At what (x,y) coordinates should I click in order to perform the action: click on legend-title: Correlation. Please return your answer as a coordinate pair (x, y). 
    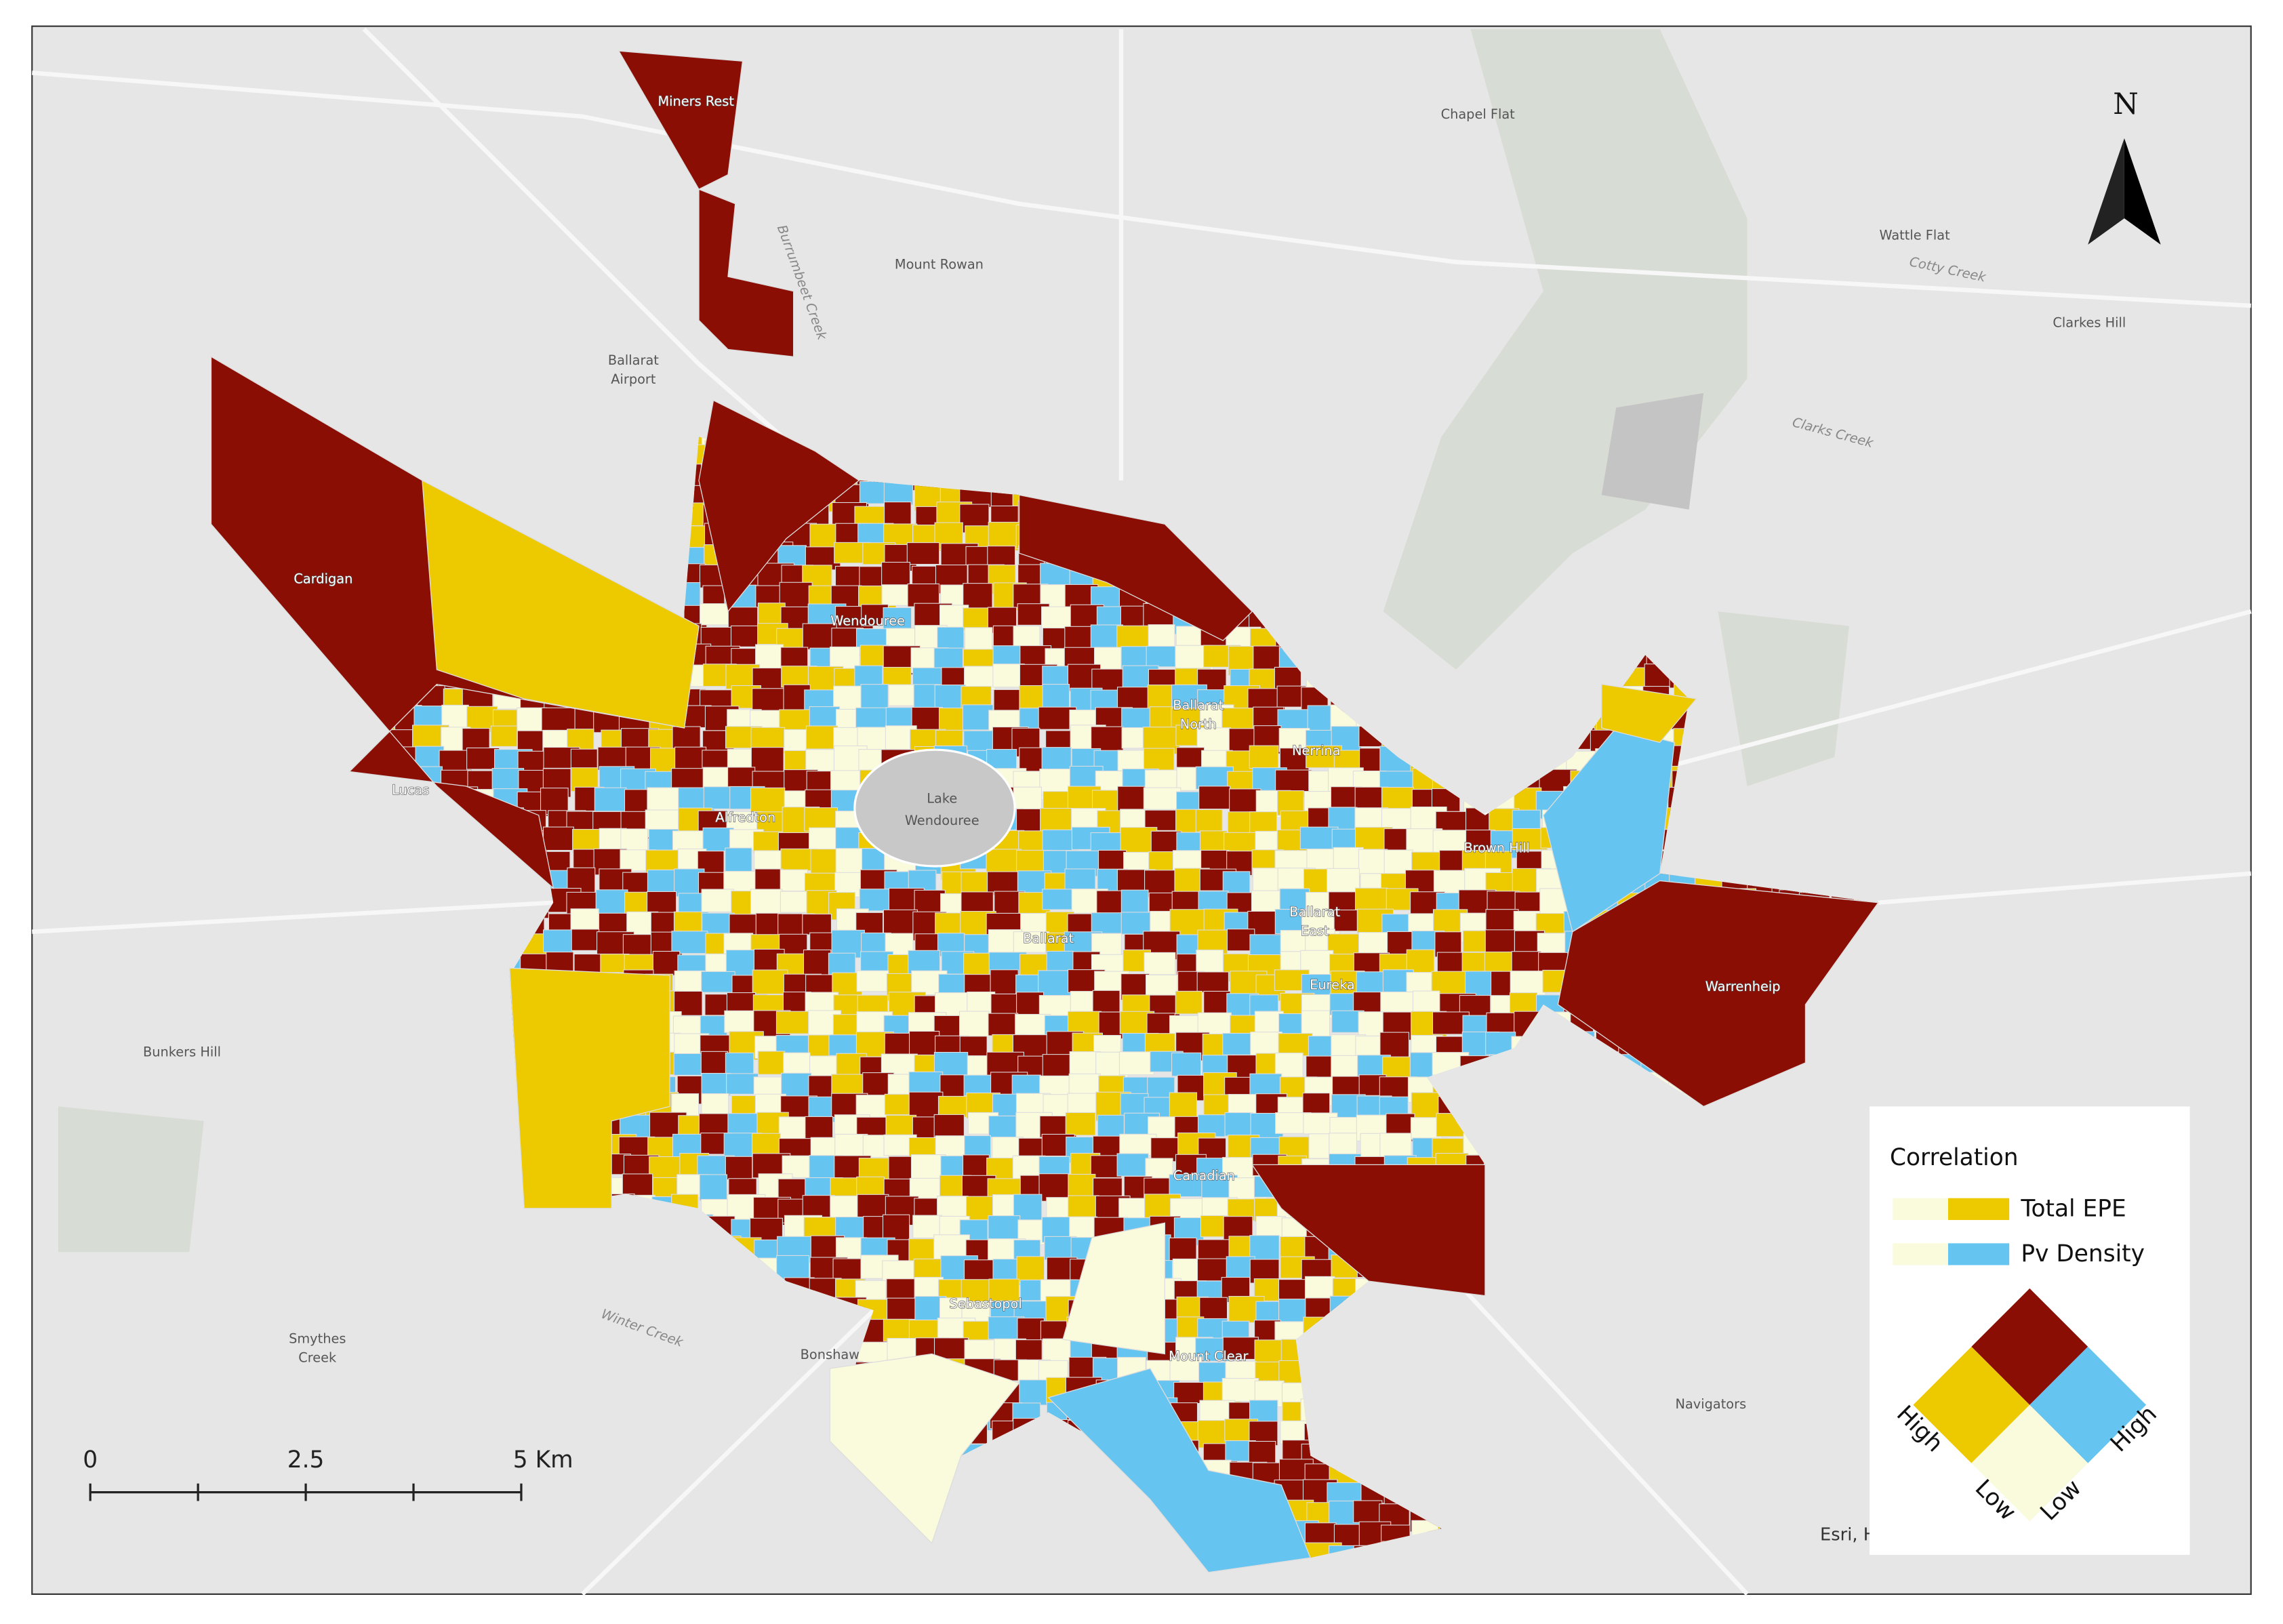
    Looking at the image, I should click on (1954, 1157).